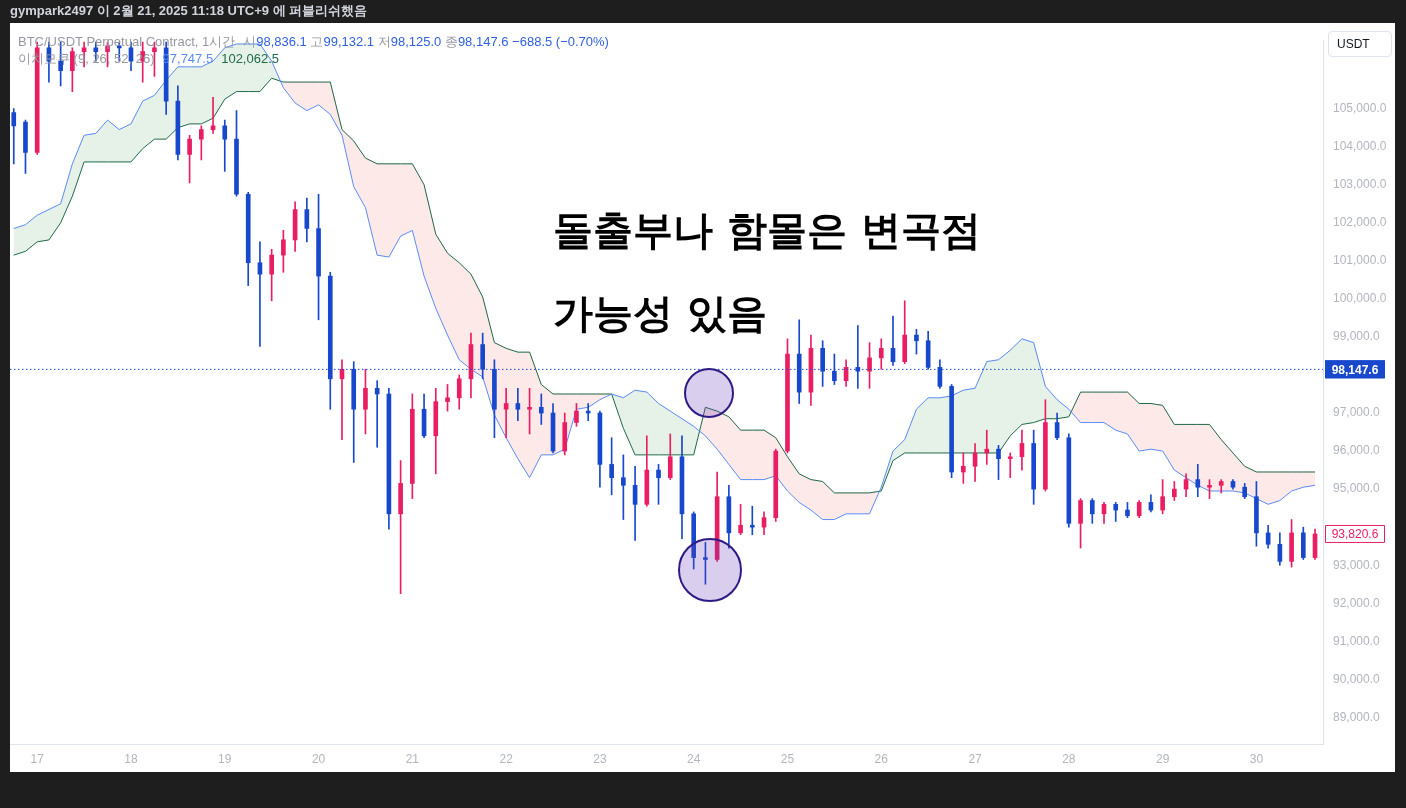 The width and height of the screenshot is (1406, 808). I want to click on y-tick-label: 102,000.0, so click(1360, 222).